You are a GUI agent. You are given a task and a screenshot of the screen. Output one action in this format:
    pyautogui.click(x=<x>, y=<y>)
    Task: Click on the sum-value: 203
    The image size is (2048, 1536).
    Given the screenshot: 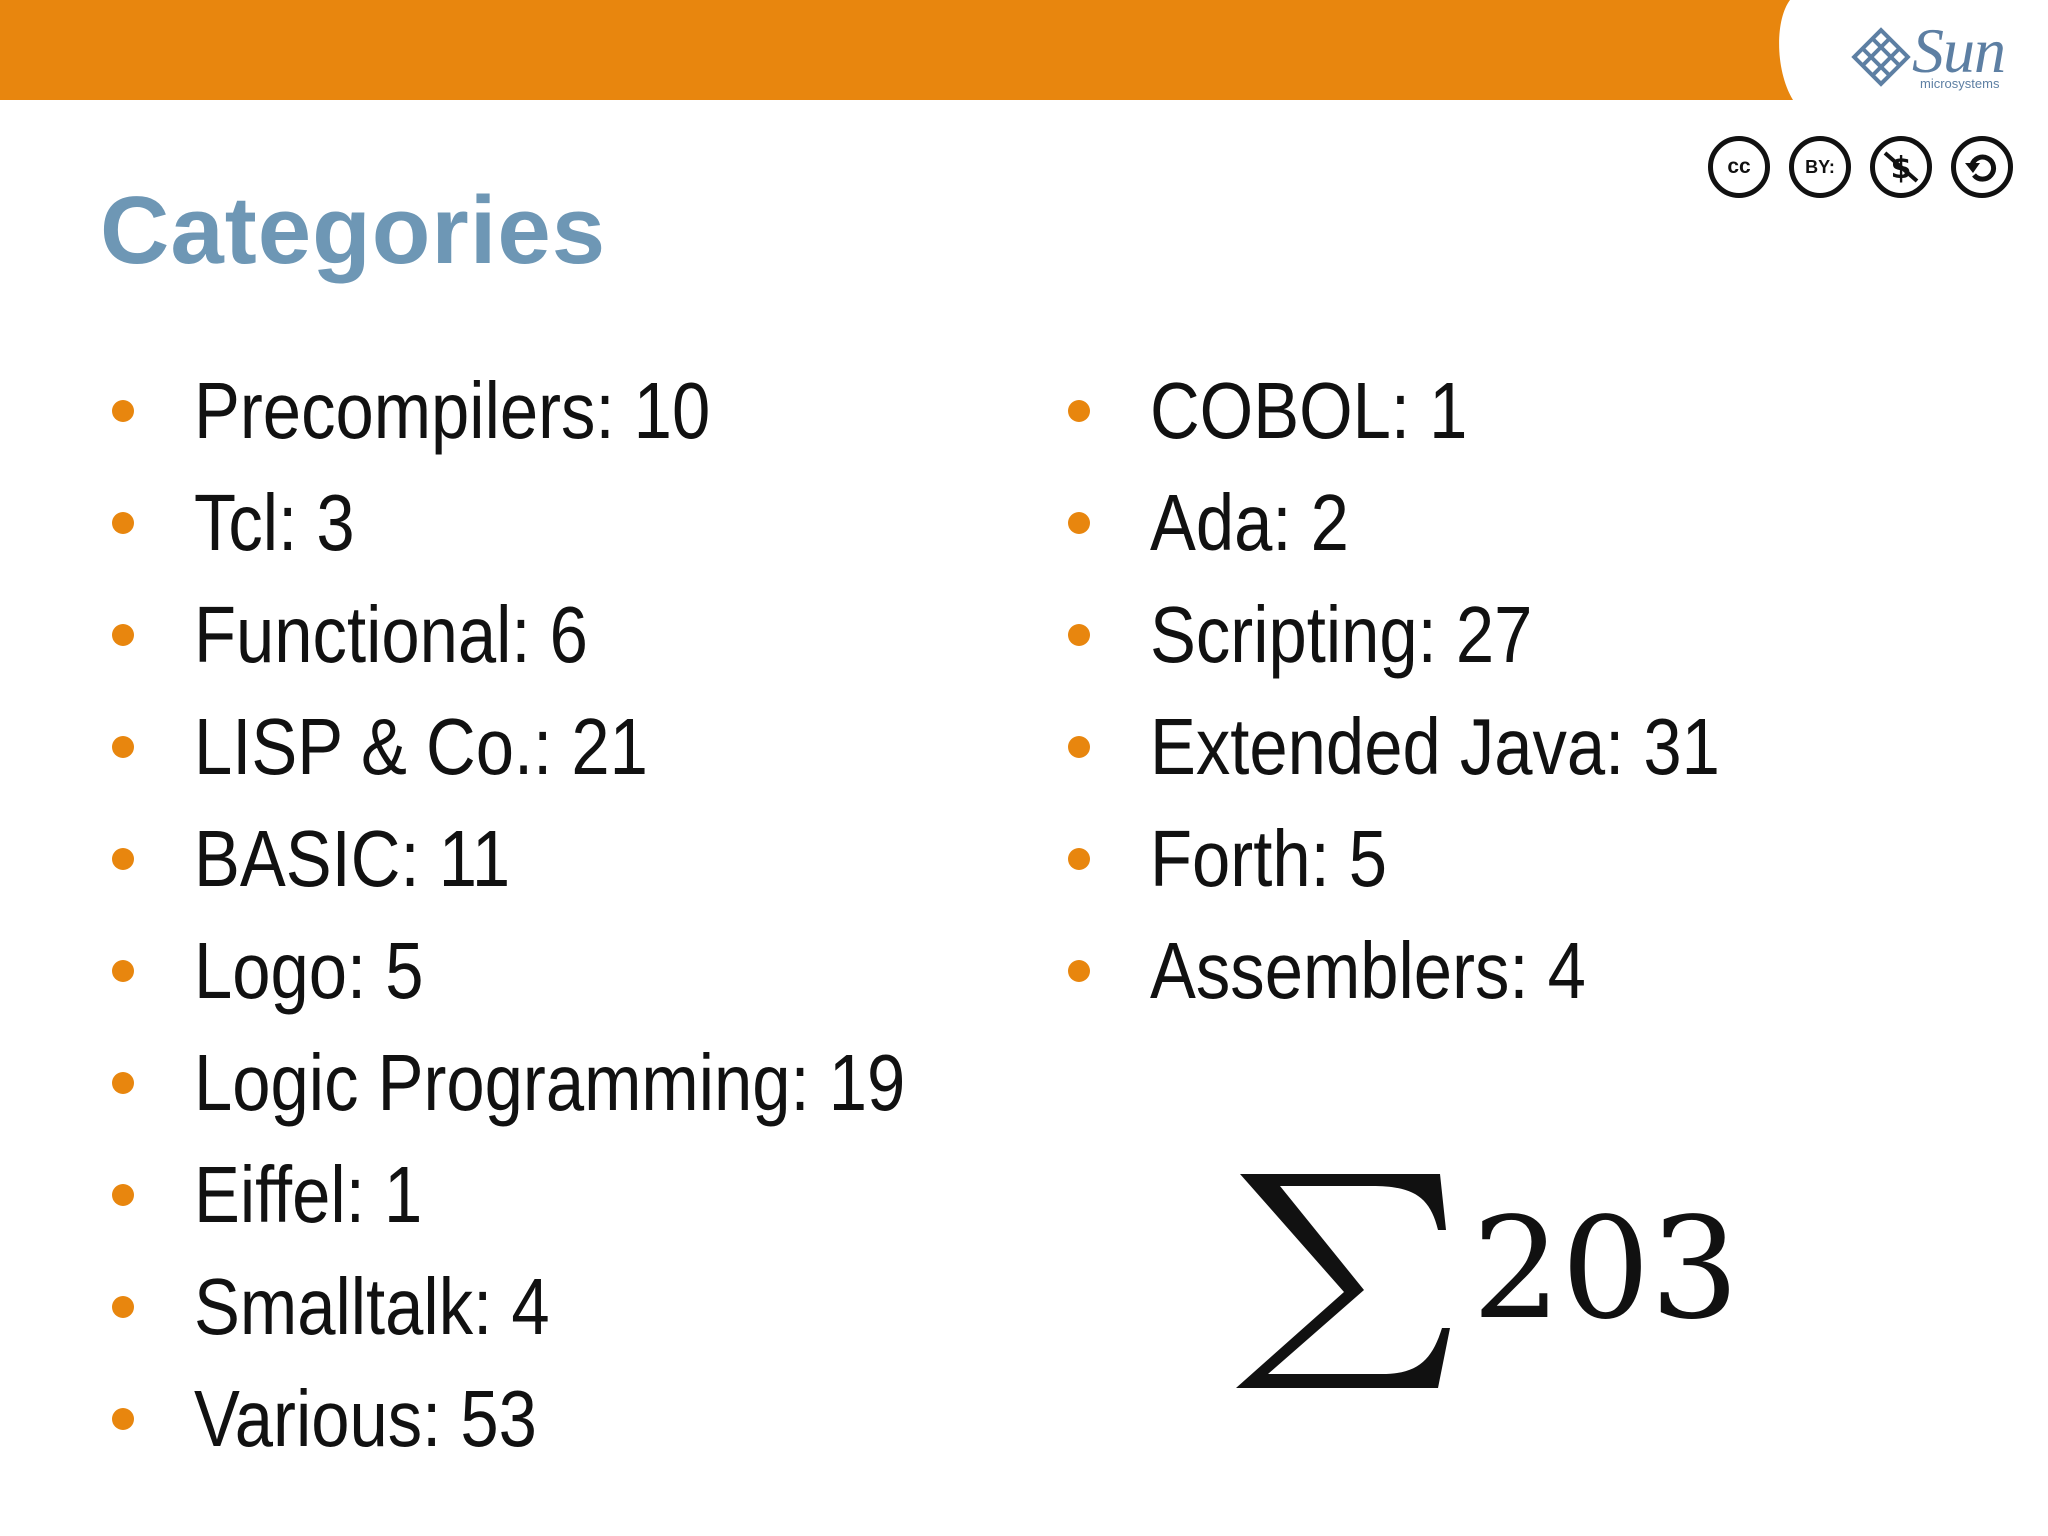 What is the action you would take?
    pyautogui.click(x=1606, y=1269)
    